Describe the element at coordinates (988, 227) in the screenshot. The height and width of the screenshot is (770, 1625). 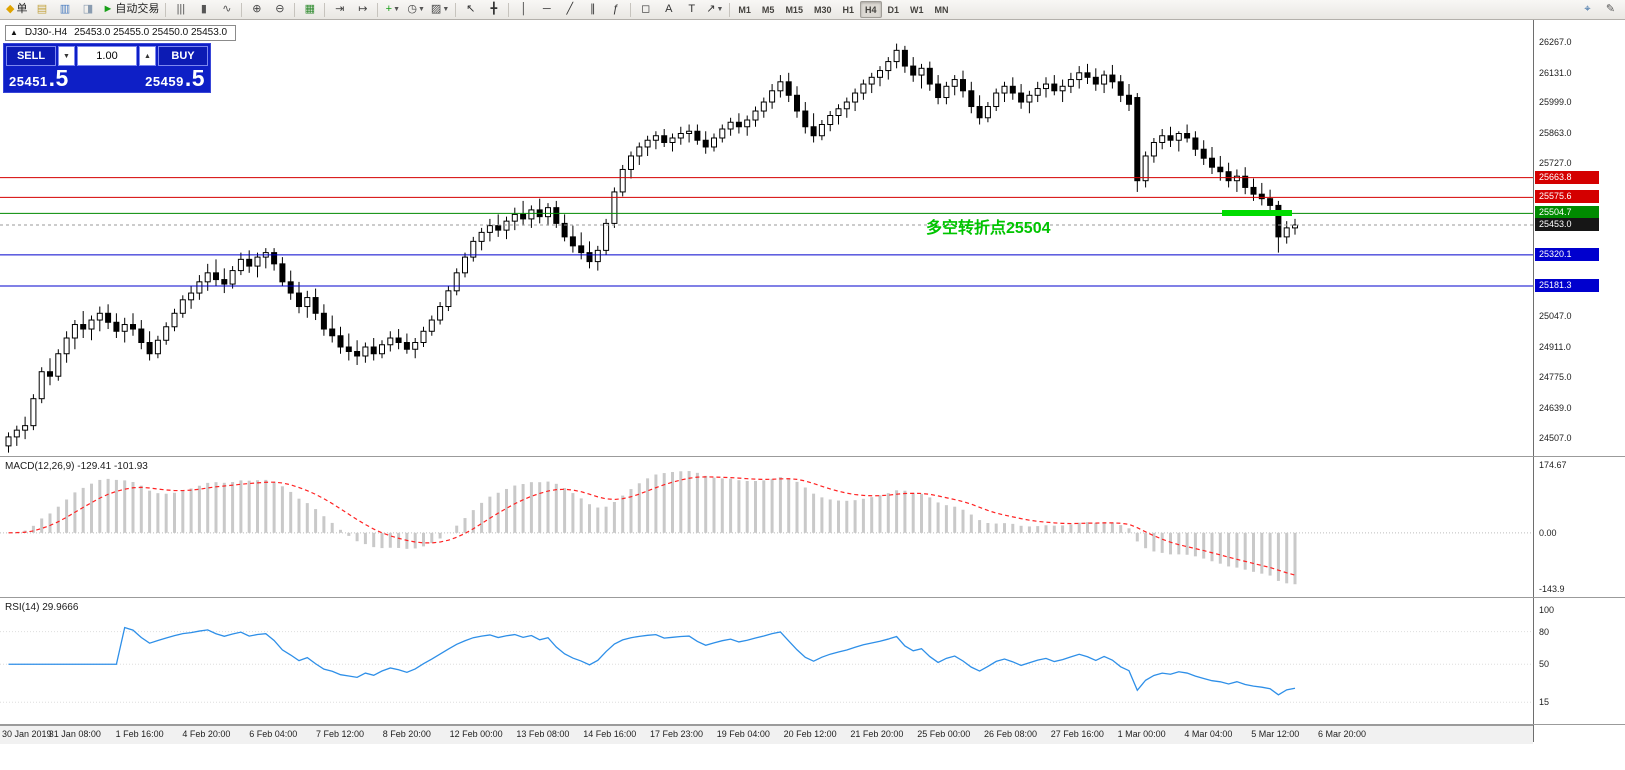
I see `annotation-text: 多空转折点25504` at that location.